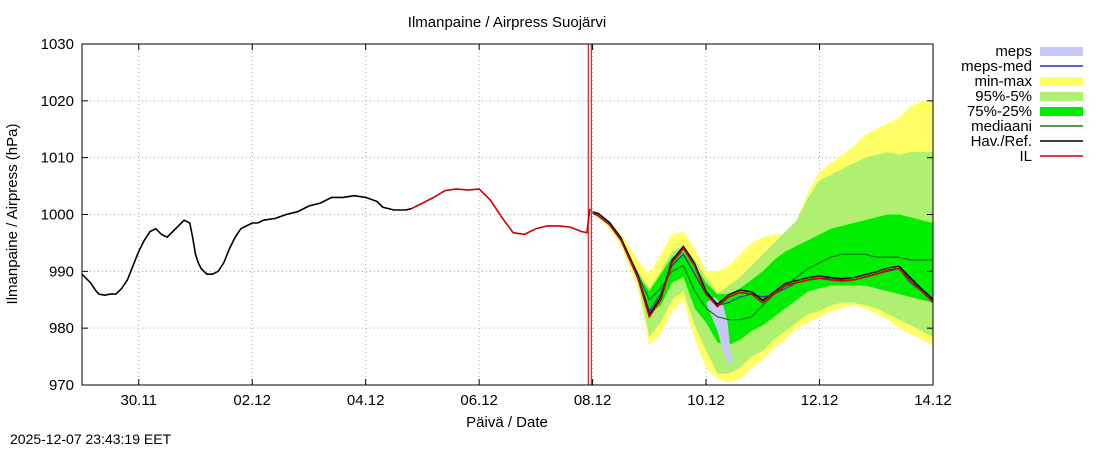  I want to click on x-tick-label: 10.12, so click(706, 400).